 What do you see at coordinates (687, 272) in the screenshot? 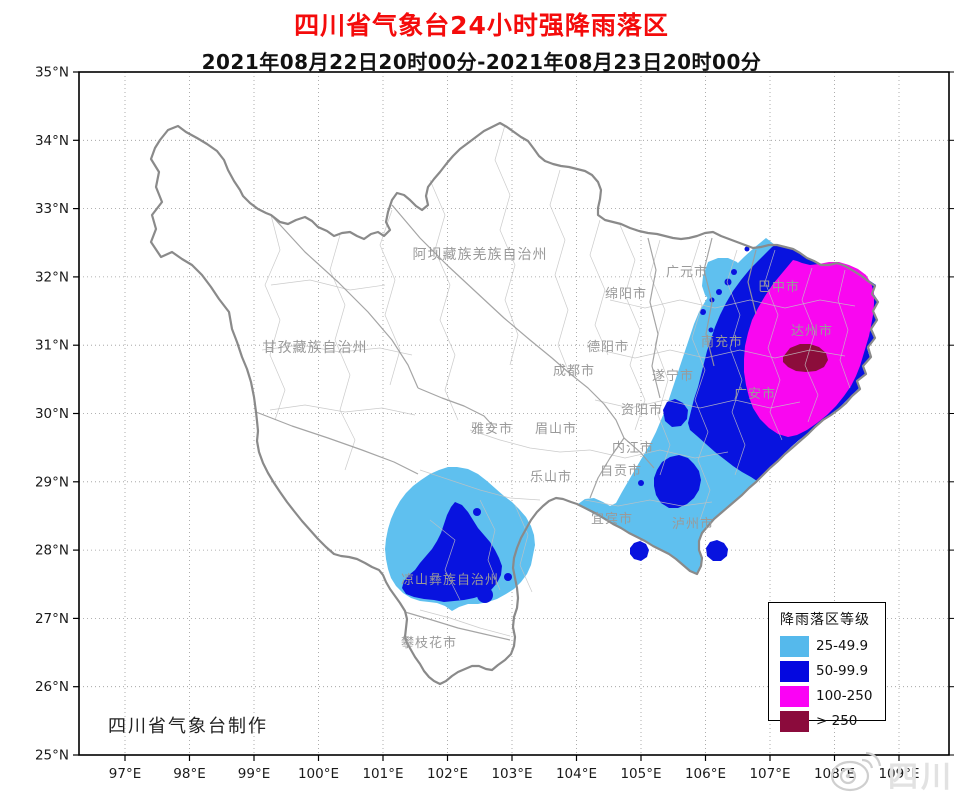
I see `city-label: 广元市` at bounding box center [687, 272].